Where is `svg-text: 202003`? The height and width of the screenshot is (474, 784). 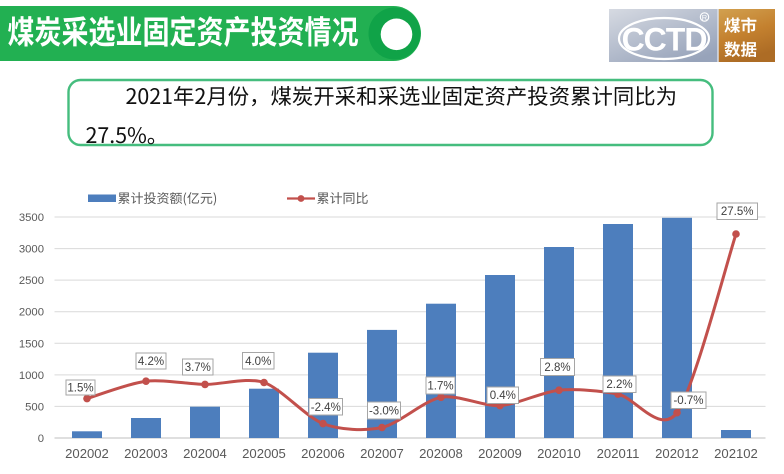
svg-text: 202003 is located at coordinates (146, 453).